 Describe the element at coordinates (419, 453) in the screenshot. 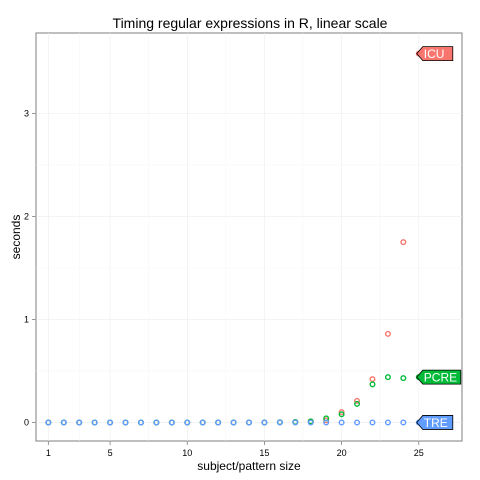

I see `x-tick-label: 25` at that location.